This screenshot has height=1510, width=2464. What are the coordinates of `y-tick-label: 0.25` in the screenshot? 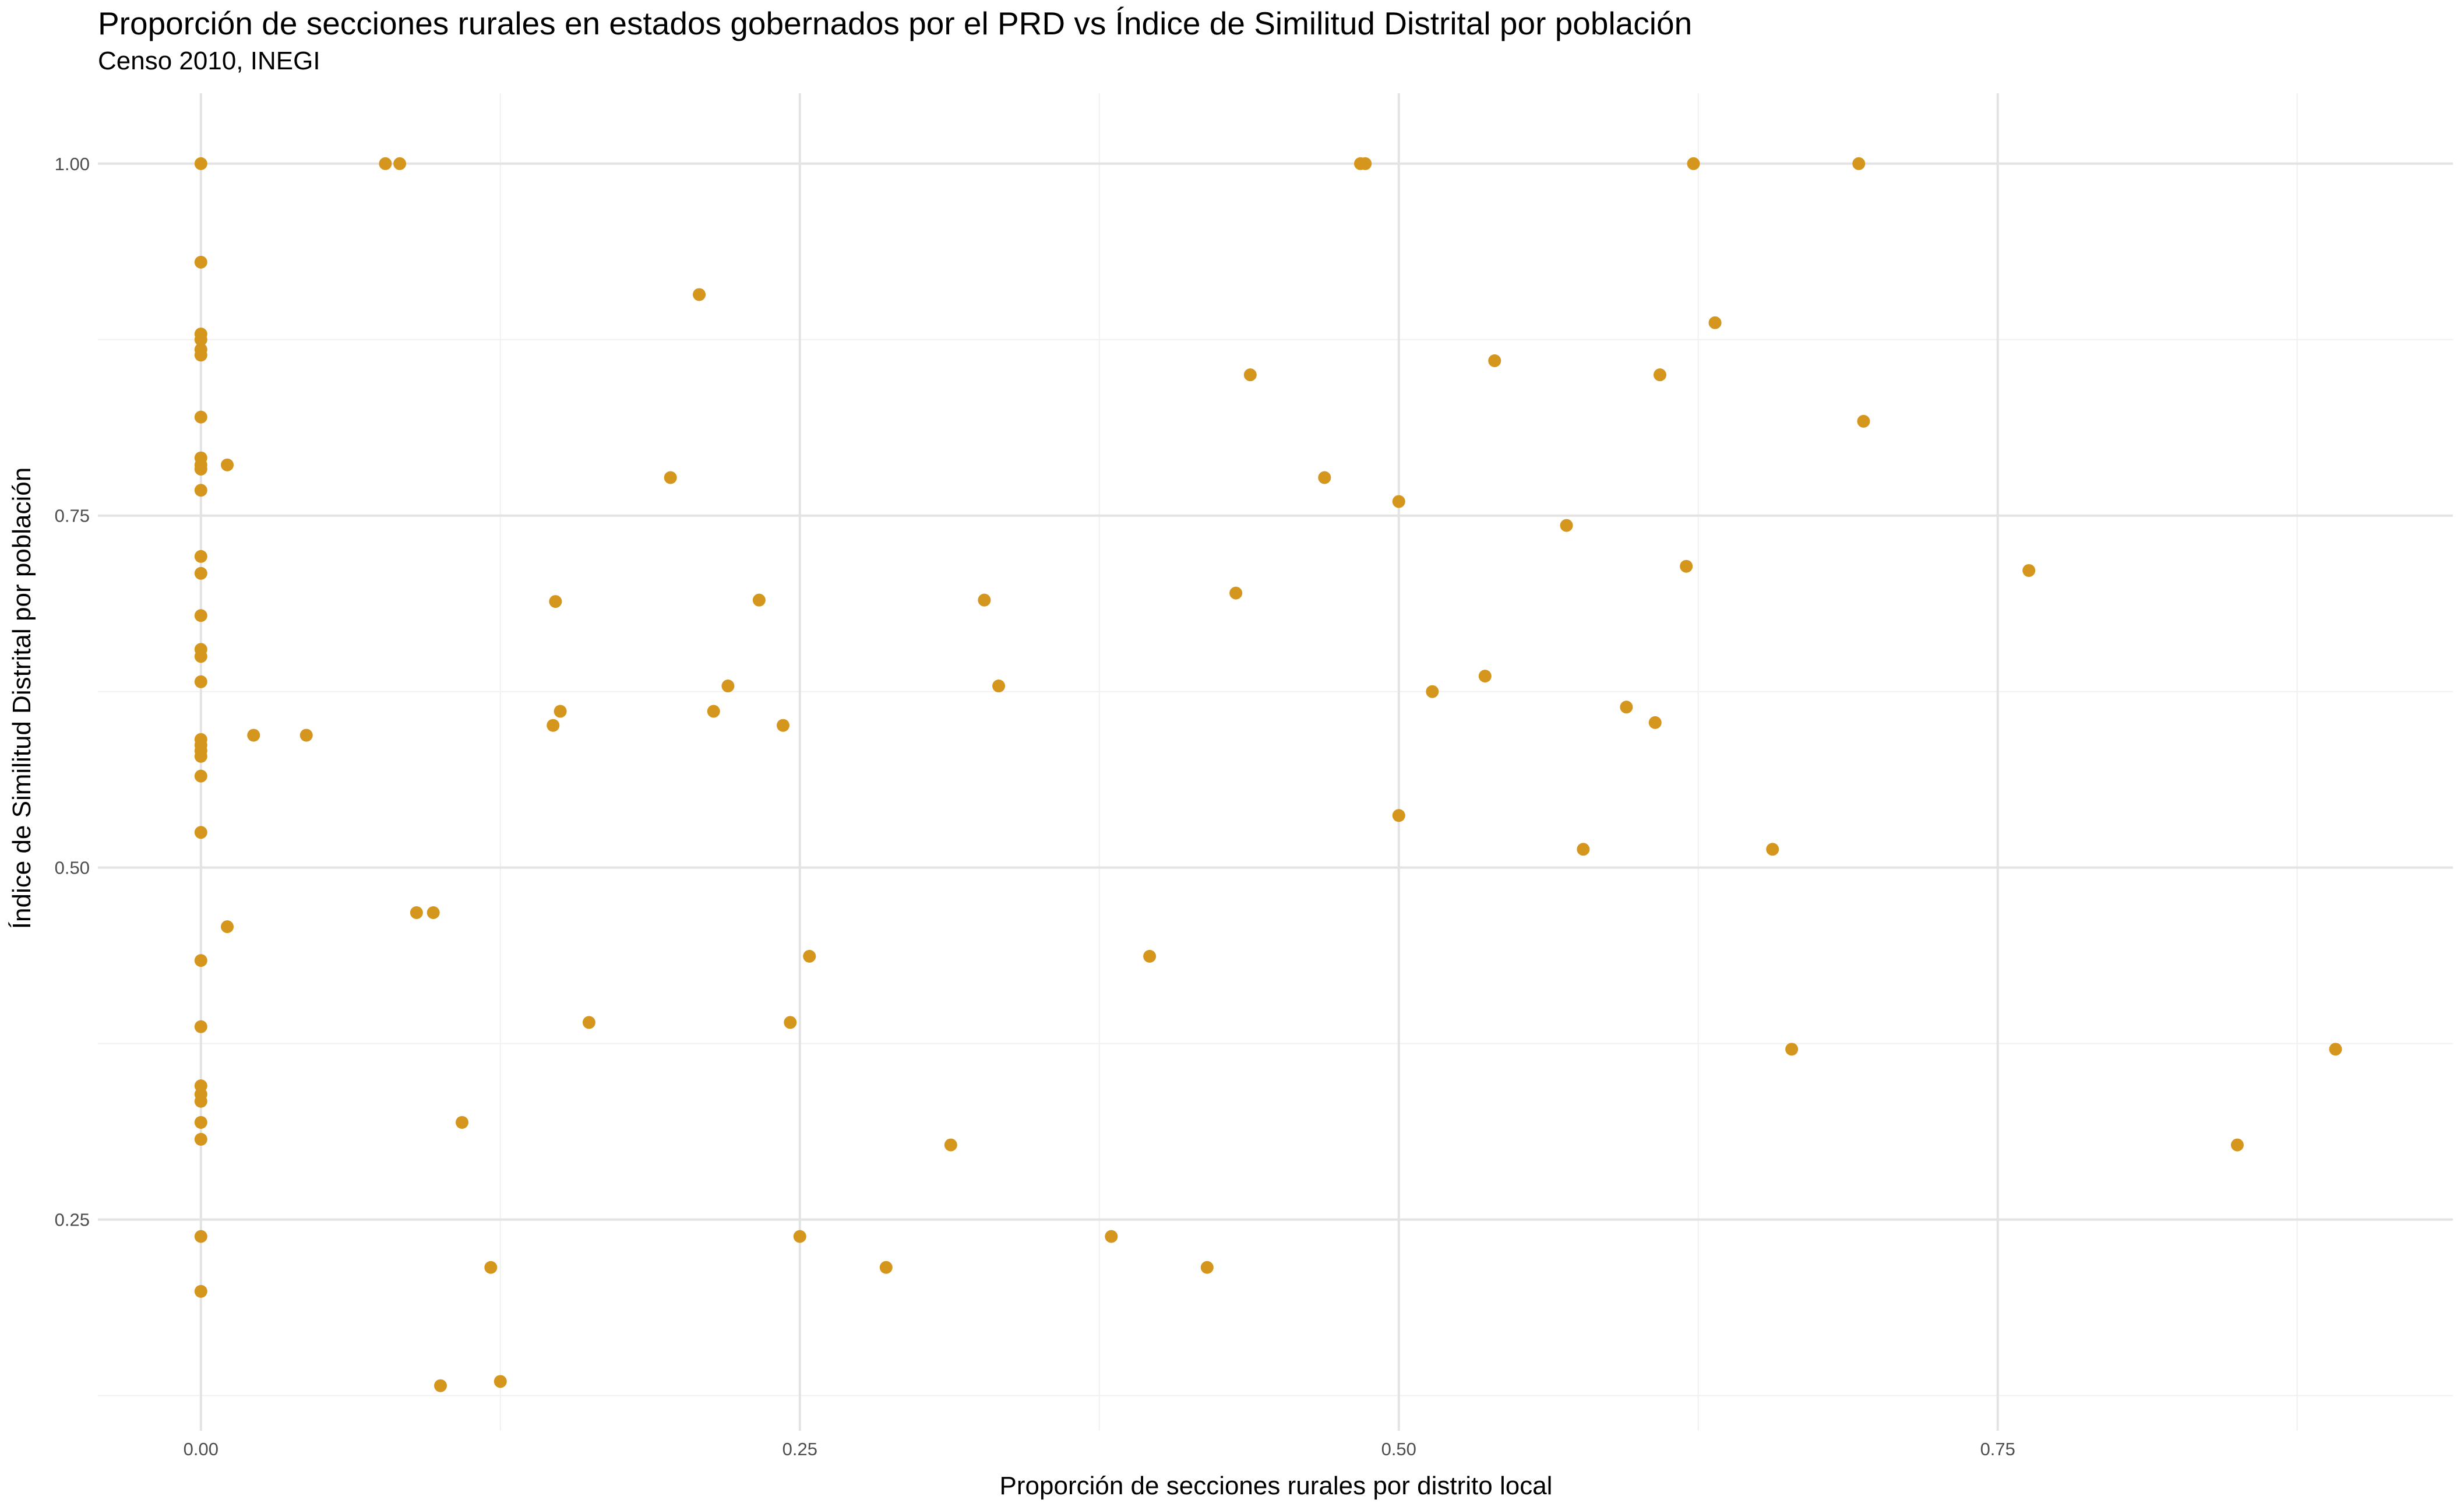 It's located at (72, 1220).